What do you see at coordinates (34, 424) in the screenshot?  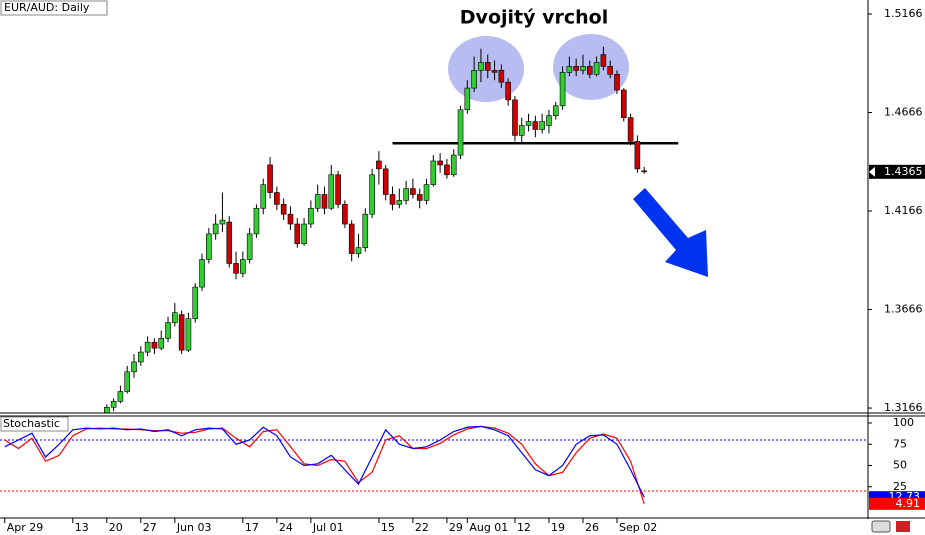 I see `indicator-box` at bounding box center [34, 424].